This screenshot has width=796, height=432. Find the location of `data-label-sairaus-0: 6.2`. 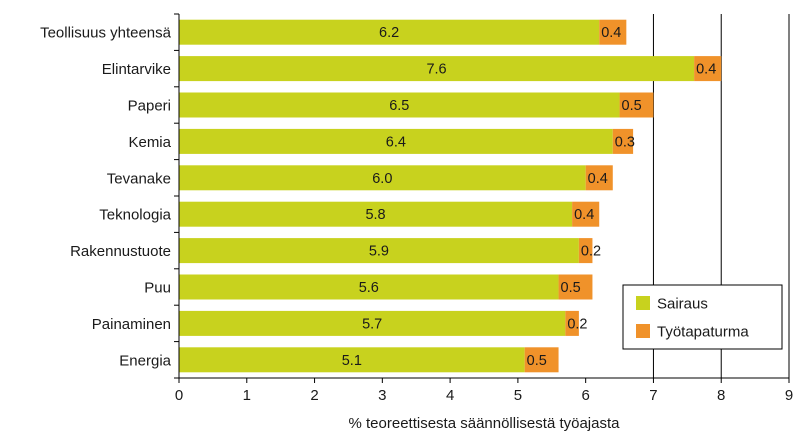

data-label-sairaus-0: 6.2 is located at coordinates (389, 33).